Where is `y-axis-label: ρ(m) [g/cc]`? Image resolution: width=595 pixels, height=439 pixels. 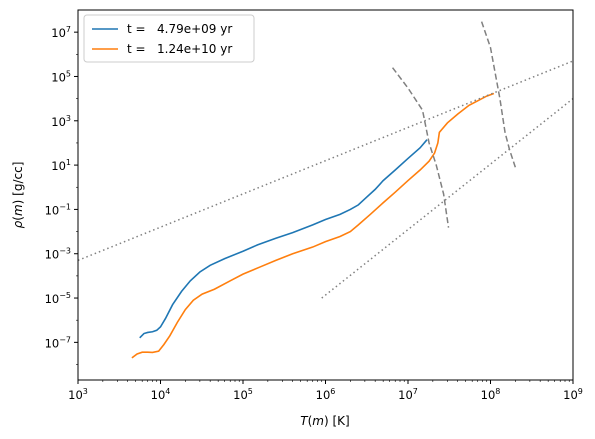 y-axis-label: ρ(m) [g/cc] is located at coordinates (18, 195).